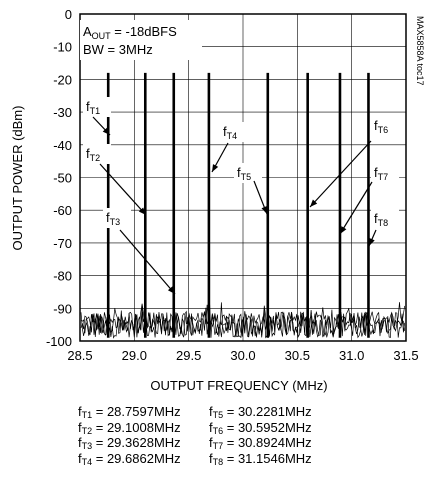  What do you see at coordinates (260, 412) in the screenshot?
I see `freq-table-entry: fT5 = 30.2281MHz` at bounding box center [260, 412].